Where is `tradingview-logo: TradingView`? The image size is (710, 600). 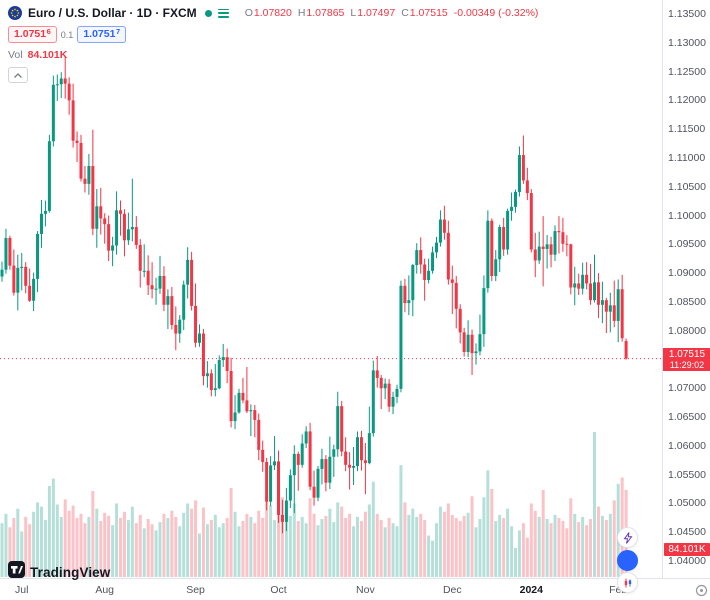 tradingview-logo: TradingView is located at coordinates (59, 572).